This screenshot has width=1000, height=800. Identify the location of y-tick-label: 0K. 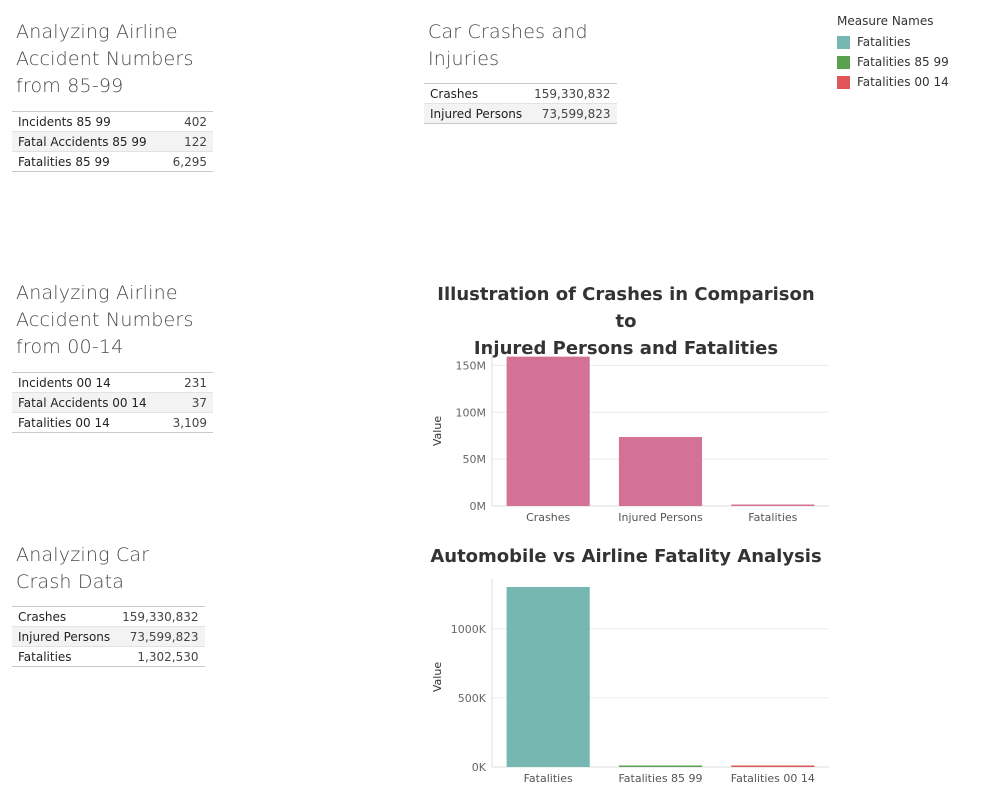
(479, 767).